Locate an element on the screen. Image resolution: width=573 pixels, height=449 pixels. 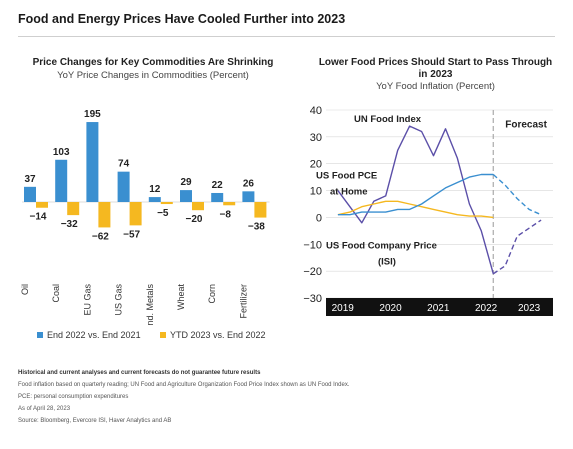
series-forecast-us-food-company-price-isi is located at coordinates (517, 194).